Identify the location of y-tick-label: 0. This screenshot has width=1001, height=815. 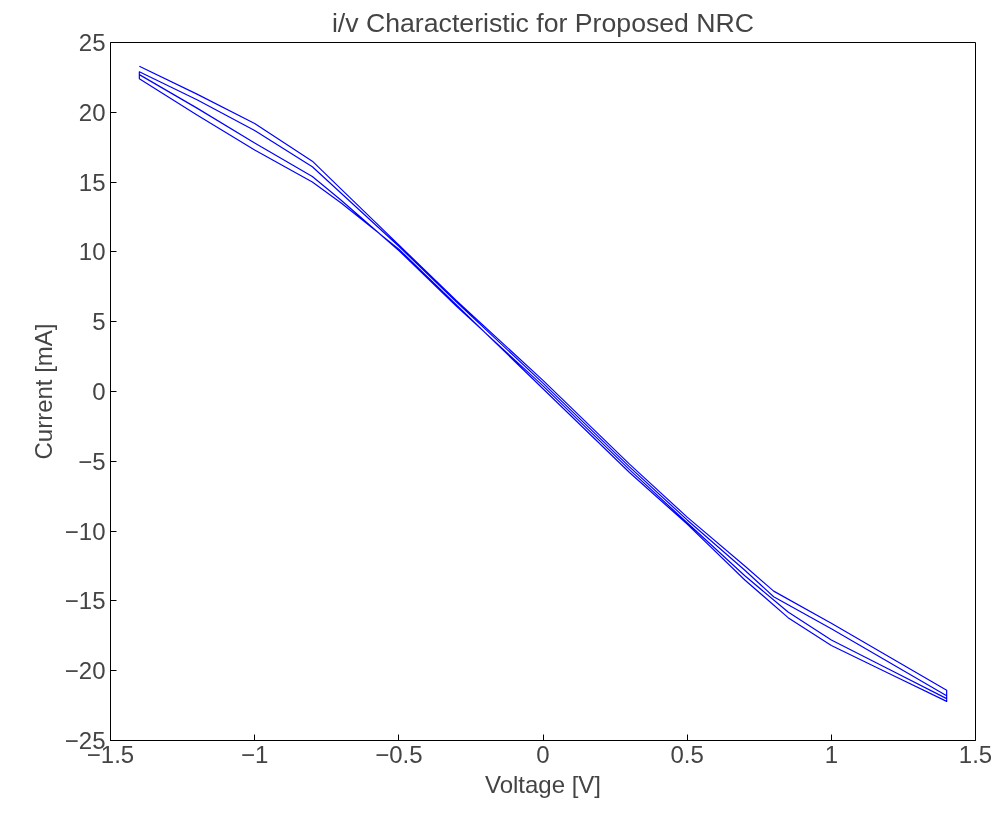
(99, 391).